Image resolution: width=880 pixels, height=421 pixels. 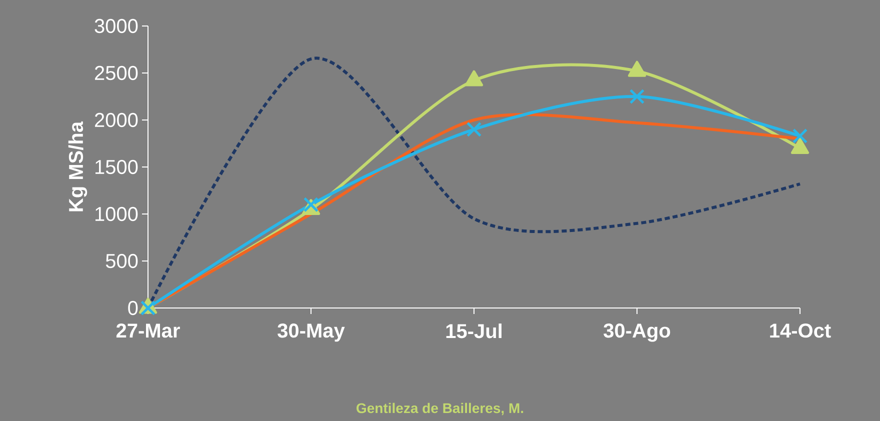 I want to click on y-tick-label: 2500, so click(x=116, y=73).